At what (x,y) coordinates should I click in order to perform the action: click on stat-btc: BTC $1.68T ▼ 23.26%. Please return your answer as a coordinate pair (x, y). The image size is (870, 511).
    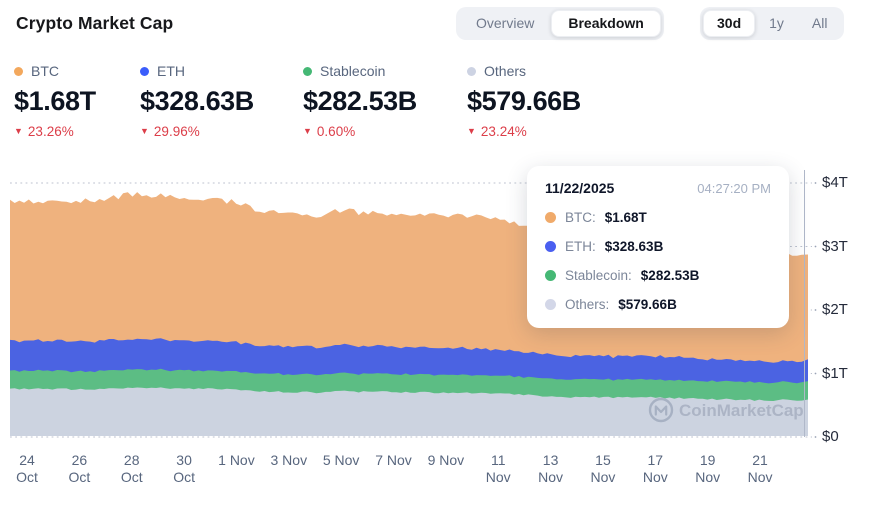
    Looking at the image, I should click on (55, 101).